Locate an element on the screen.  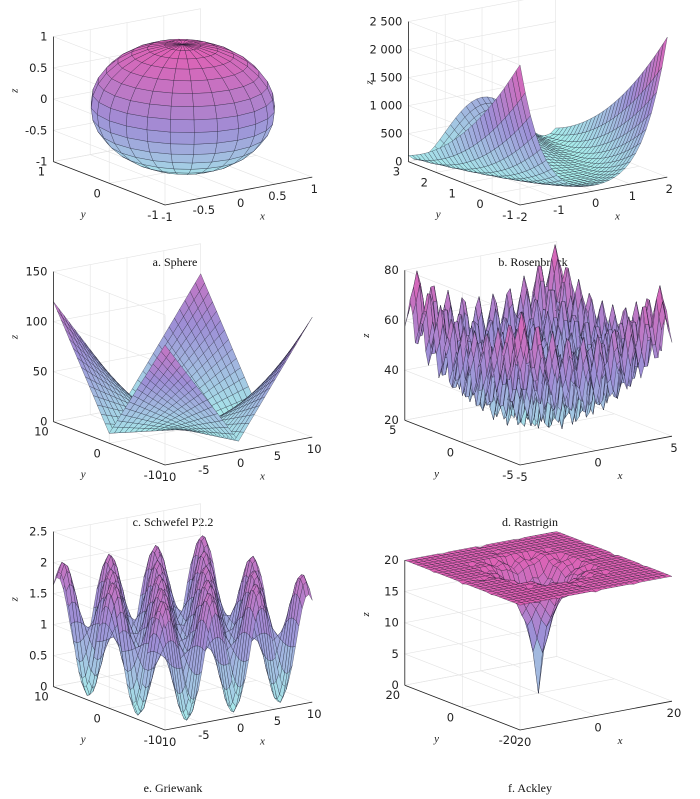
y-tick-label: -5 is located at coordinates (507, 475).